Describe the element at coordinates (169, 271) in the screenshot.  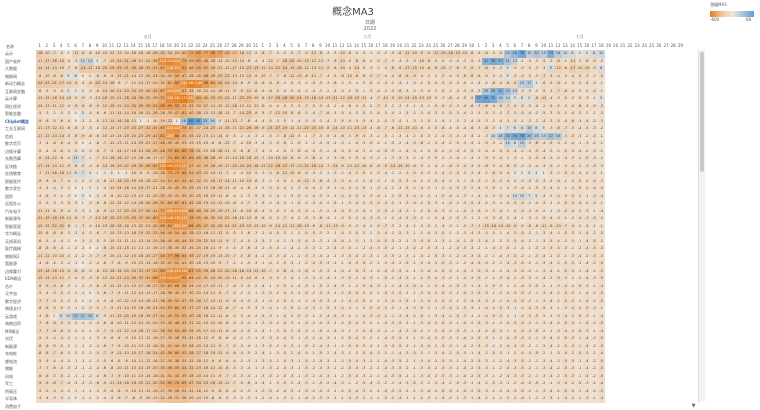
I see `heatmap-cell: -119` at that location.